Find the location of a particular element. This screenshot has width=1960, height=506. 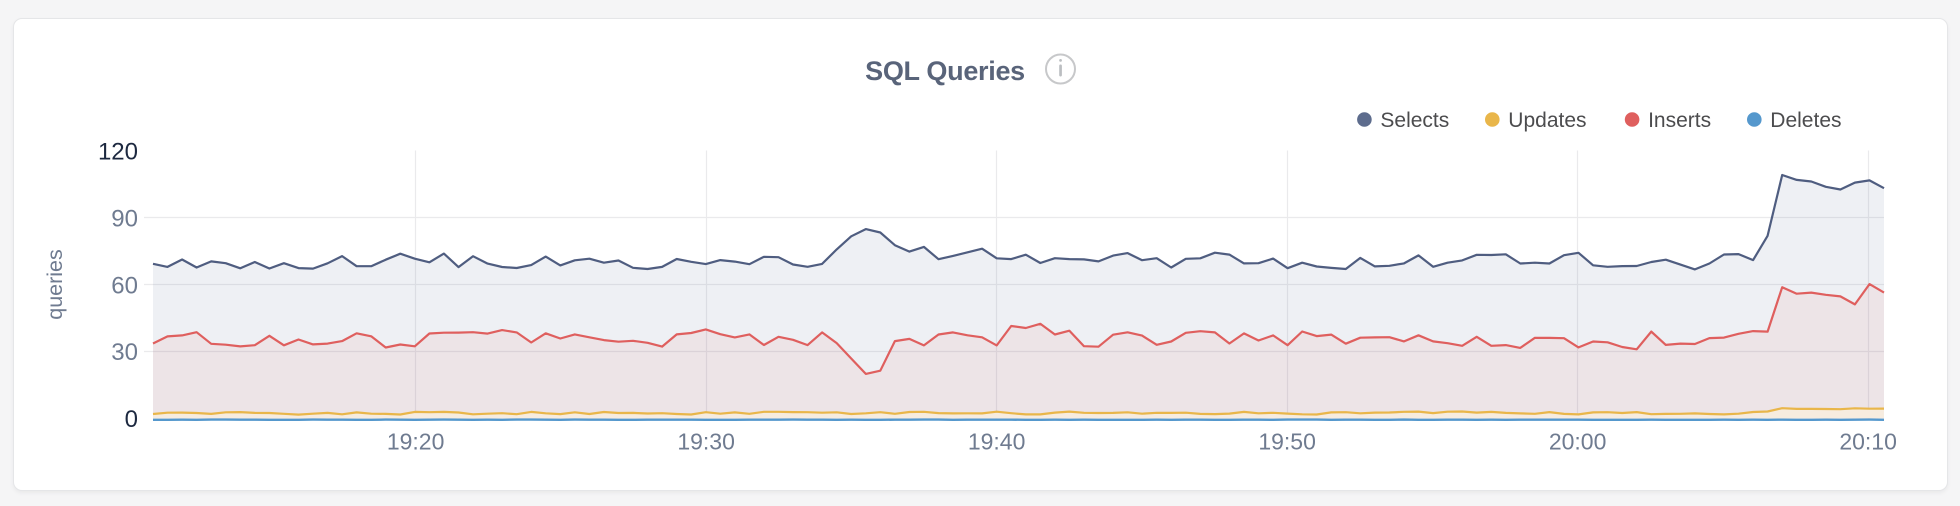

svg-text: 120 is located at coordinates (118, 152).